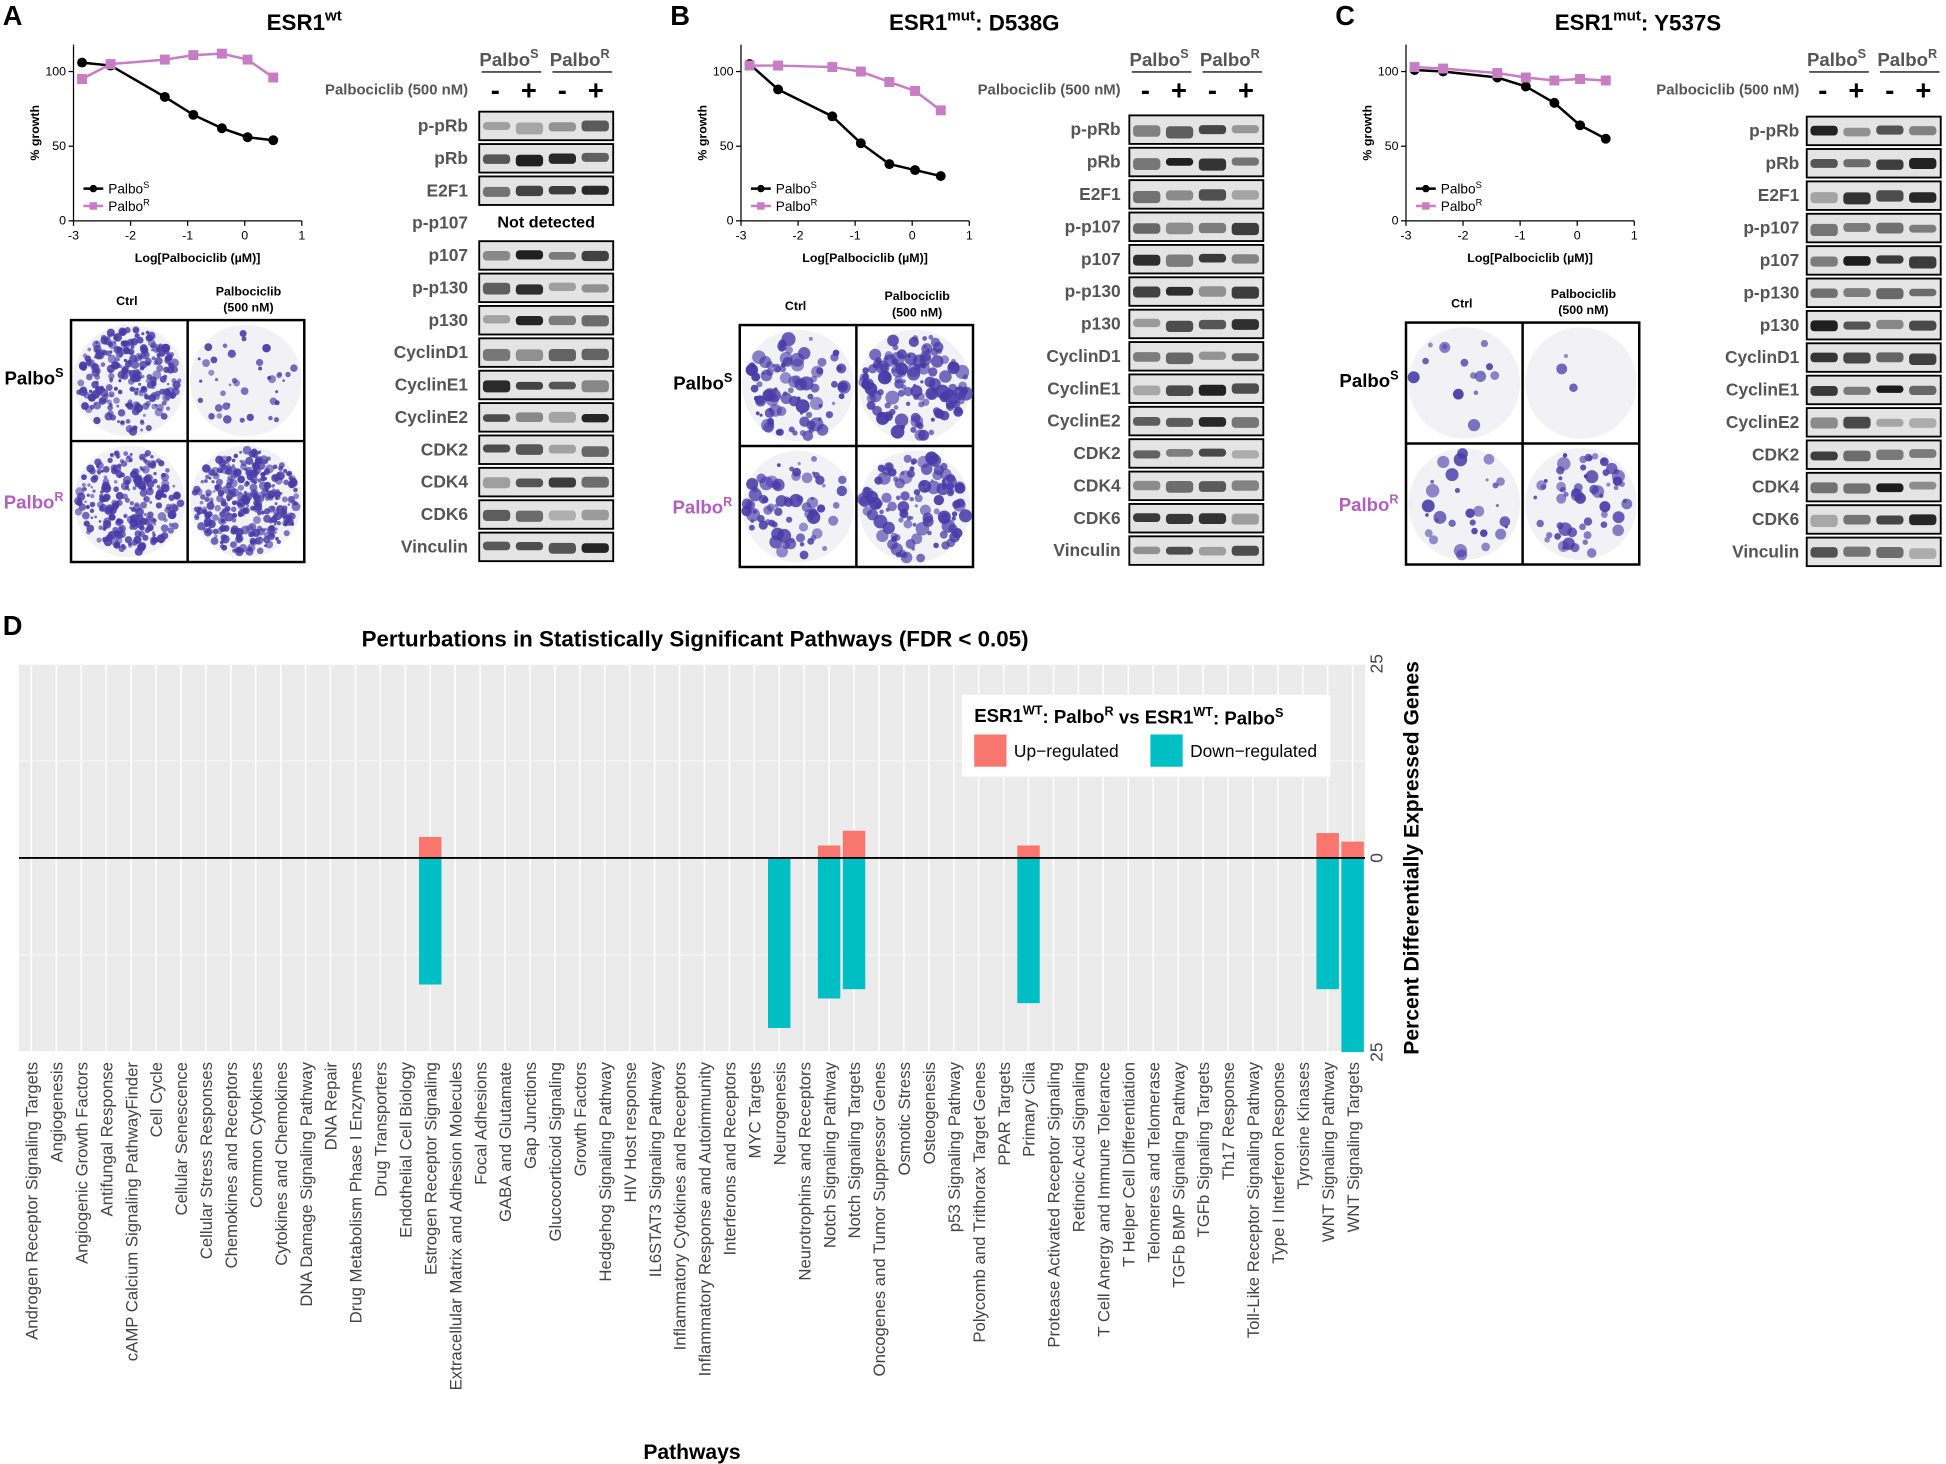  What do you see at coordinates (705, 1218) in the screenshot?
I see `x-tick-label: Inflammatory Response and Autoimmunity` at bounding box center [705, 1218].